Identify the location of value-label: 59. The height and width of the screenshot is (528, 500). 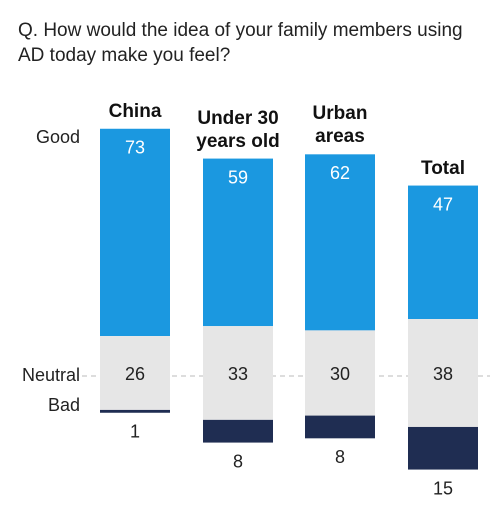
(238, 177).